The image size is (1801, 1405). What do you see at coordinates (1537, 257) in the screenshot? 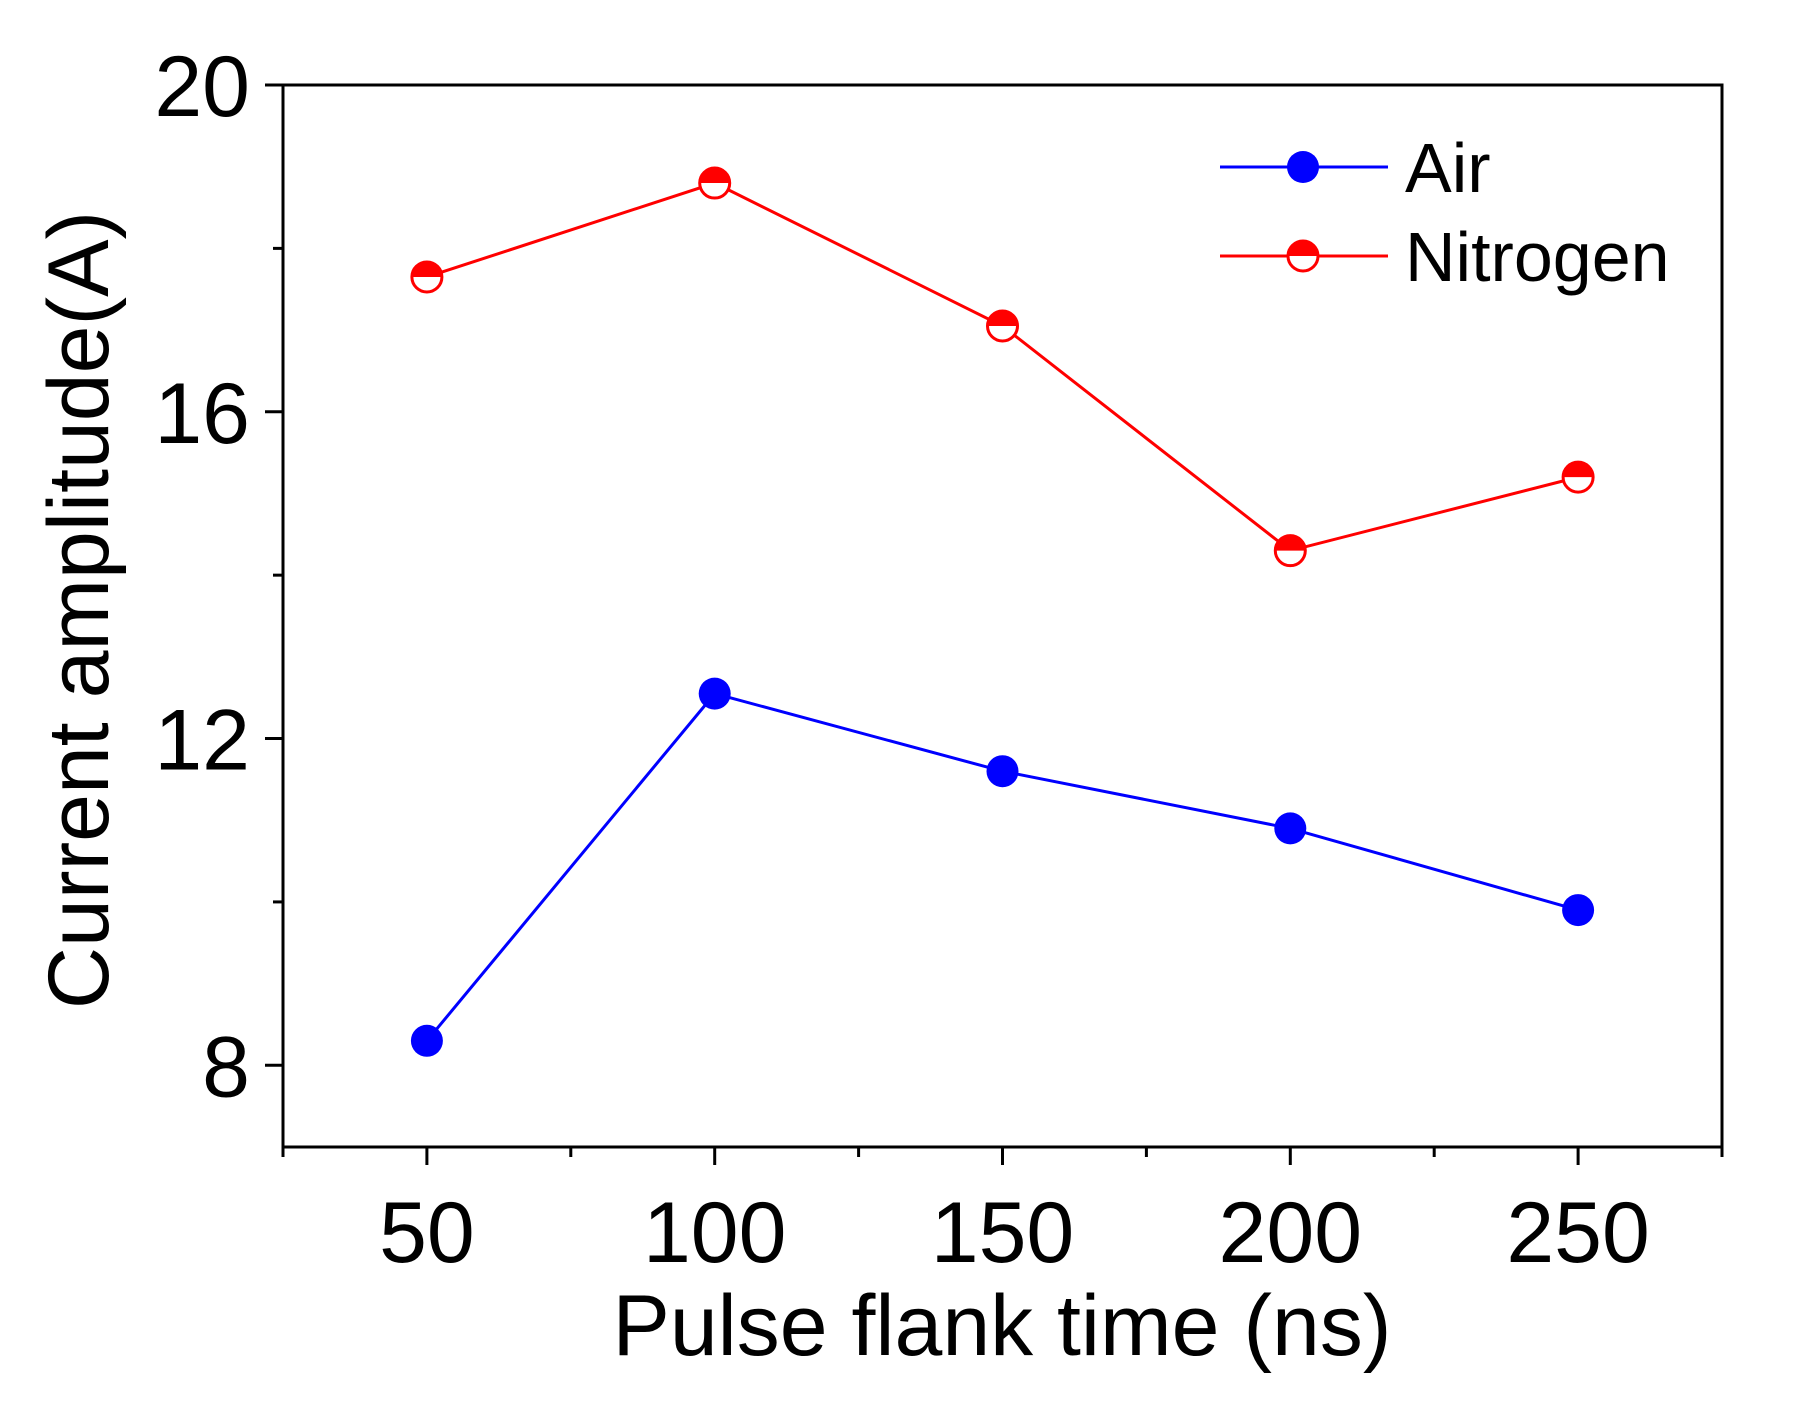
I see `legend-label-nitrogen: Nitrogen` at bounding box center [1537, 257].